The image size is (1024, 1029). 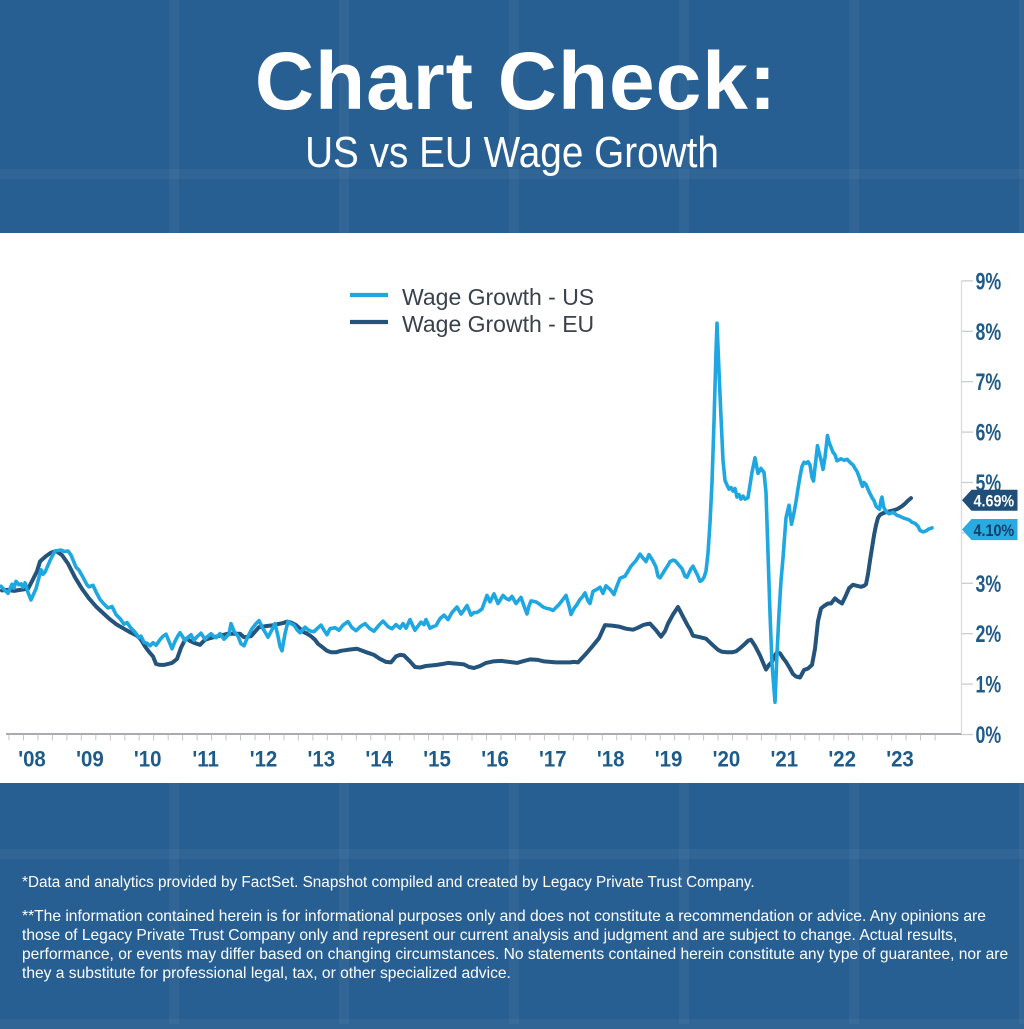 I want to click on svg-text: 2%, so click(x=989, y=635).